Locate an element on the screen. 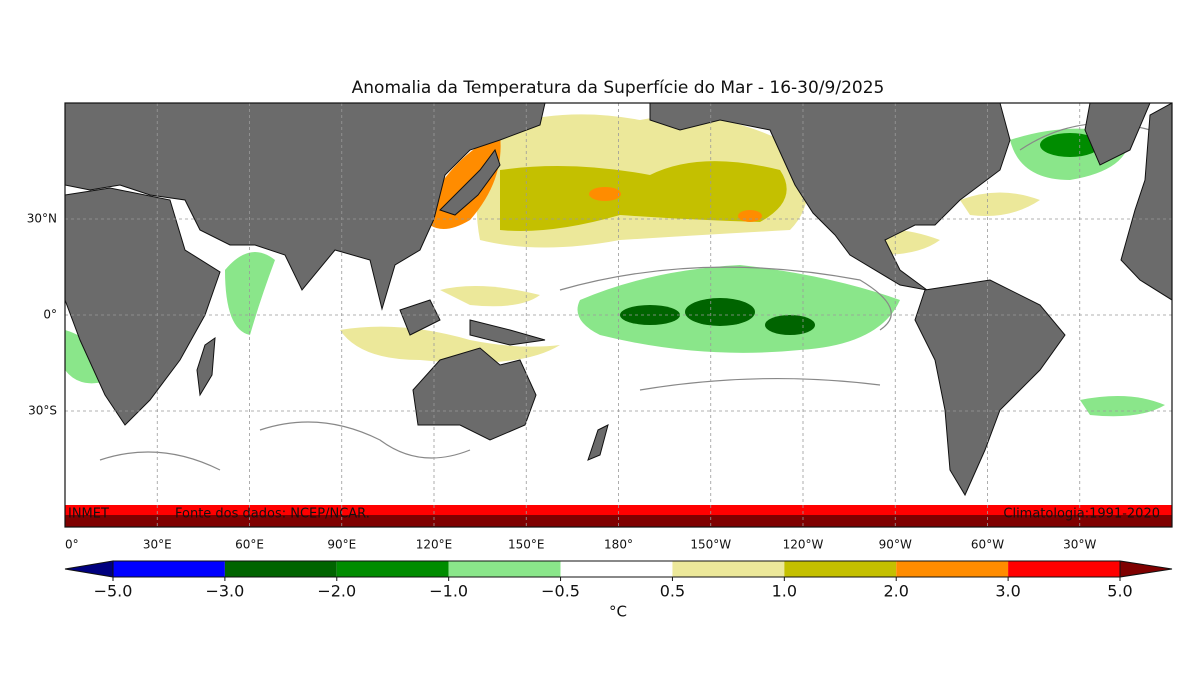 The height and width of the screenshot is (675, 1200). colorbar-tick-label: −2.0 is located at coordinates (336, 591).